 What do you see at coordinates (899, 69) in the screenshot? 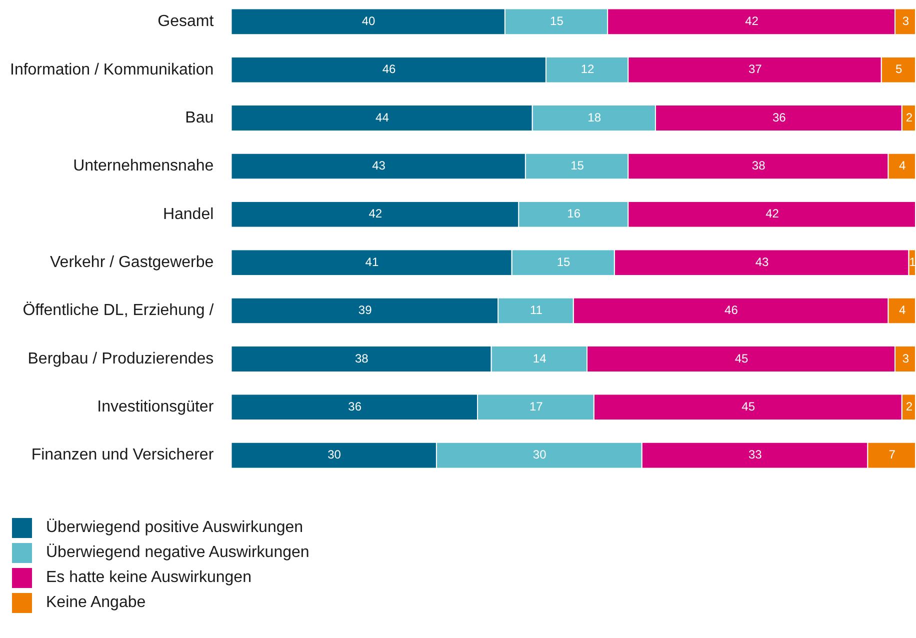
I see `data-label: 5` at bounding box center [899, 69].